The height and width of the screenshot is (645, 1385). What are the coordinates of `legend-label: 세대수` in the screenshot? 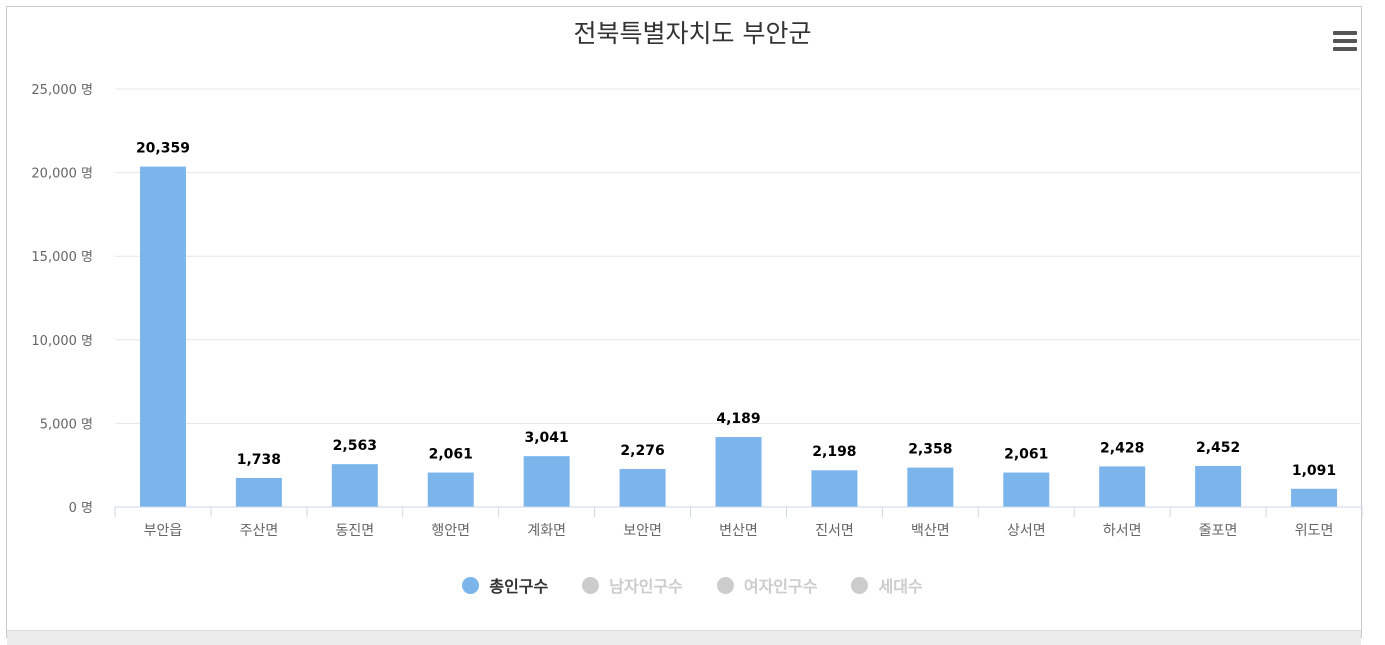 It's located at (900, 586).